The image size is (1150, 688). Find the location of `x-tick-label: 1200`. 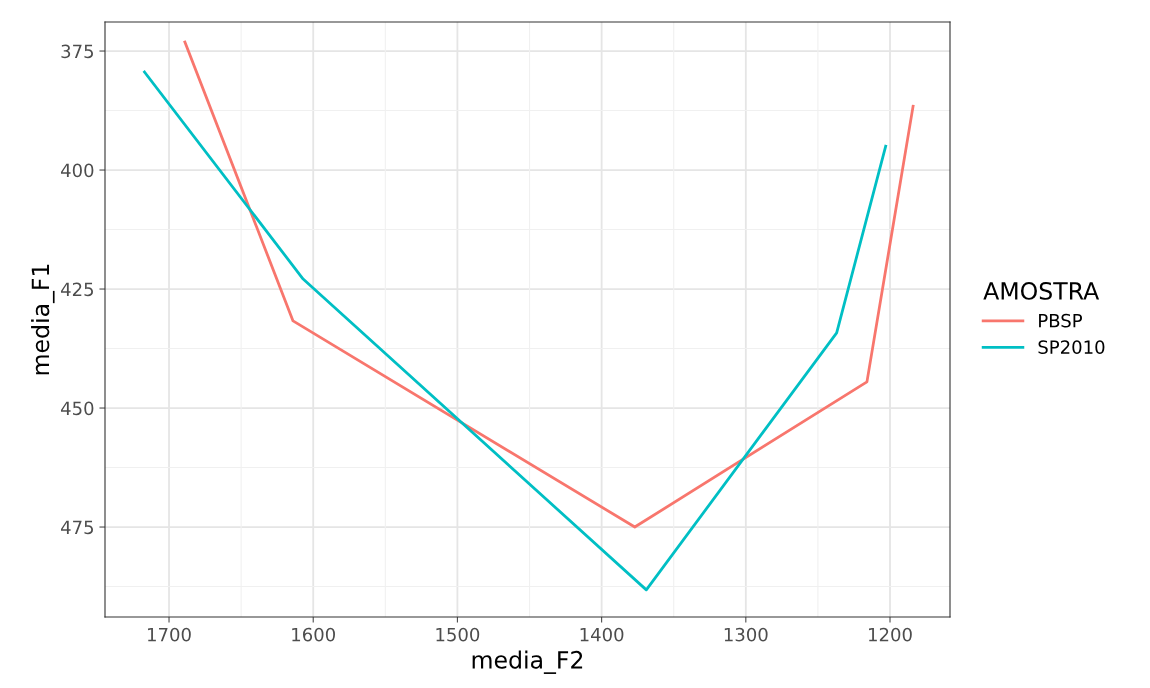

x-tick-label: 1200 is located at coordinates (890, 634).